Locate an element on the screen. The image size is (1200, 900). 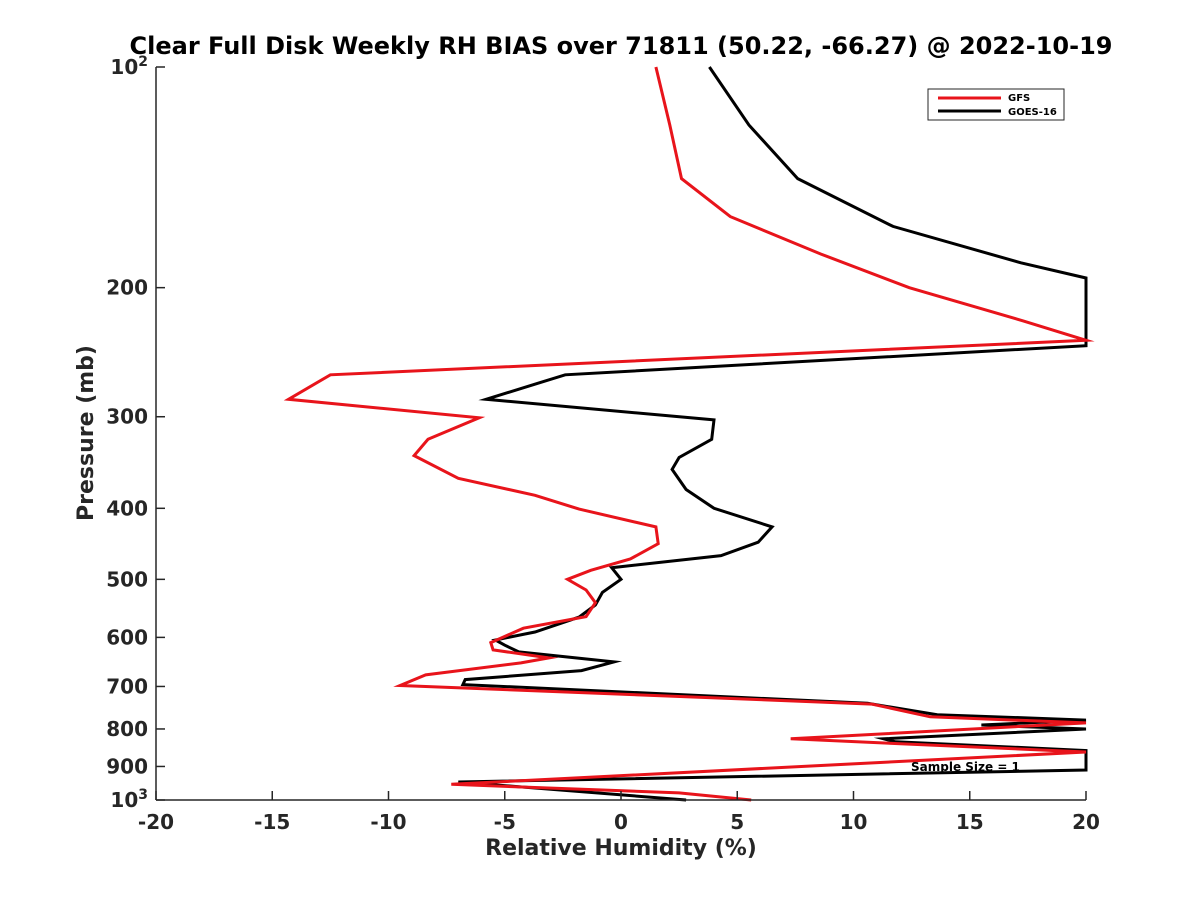
y-tick-label: 900 is located at coordinates (127, 766).